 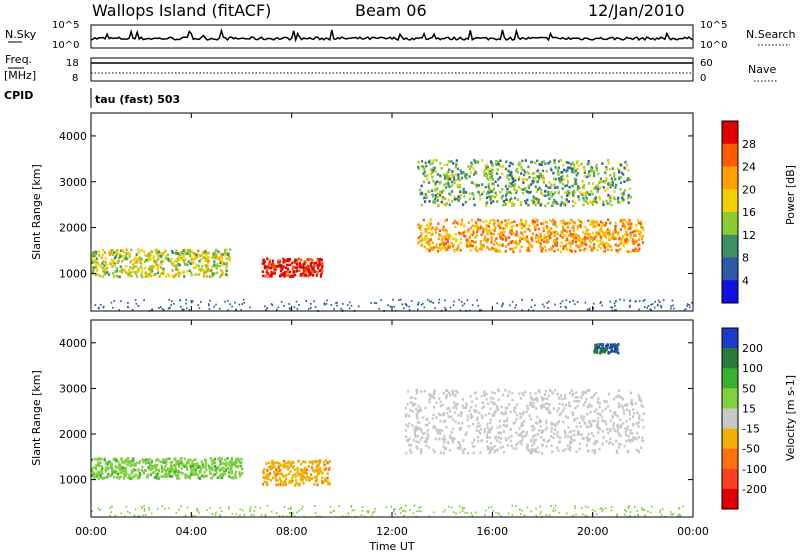 What do you see at coordinates (137, 99) in the screenshot?
I see `cpid-text: tau (fast) 503` at bounding box center [137, 99].